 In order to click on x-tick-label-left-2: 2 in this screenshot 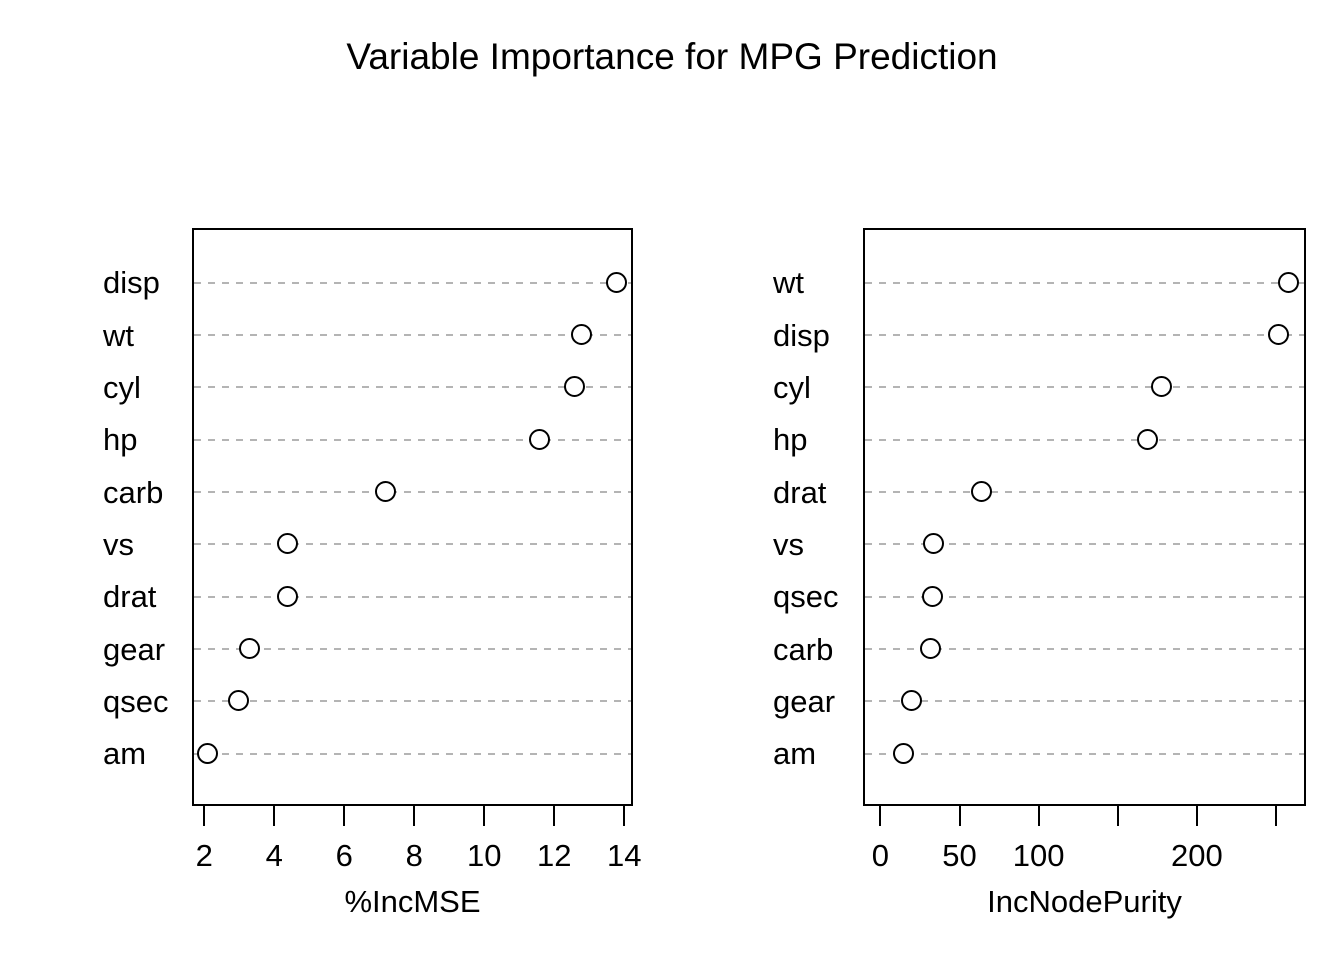, I will do `click(204, 855)`.